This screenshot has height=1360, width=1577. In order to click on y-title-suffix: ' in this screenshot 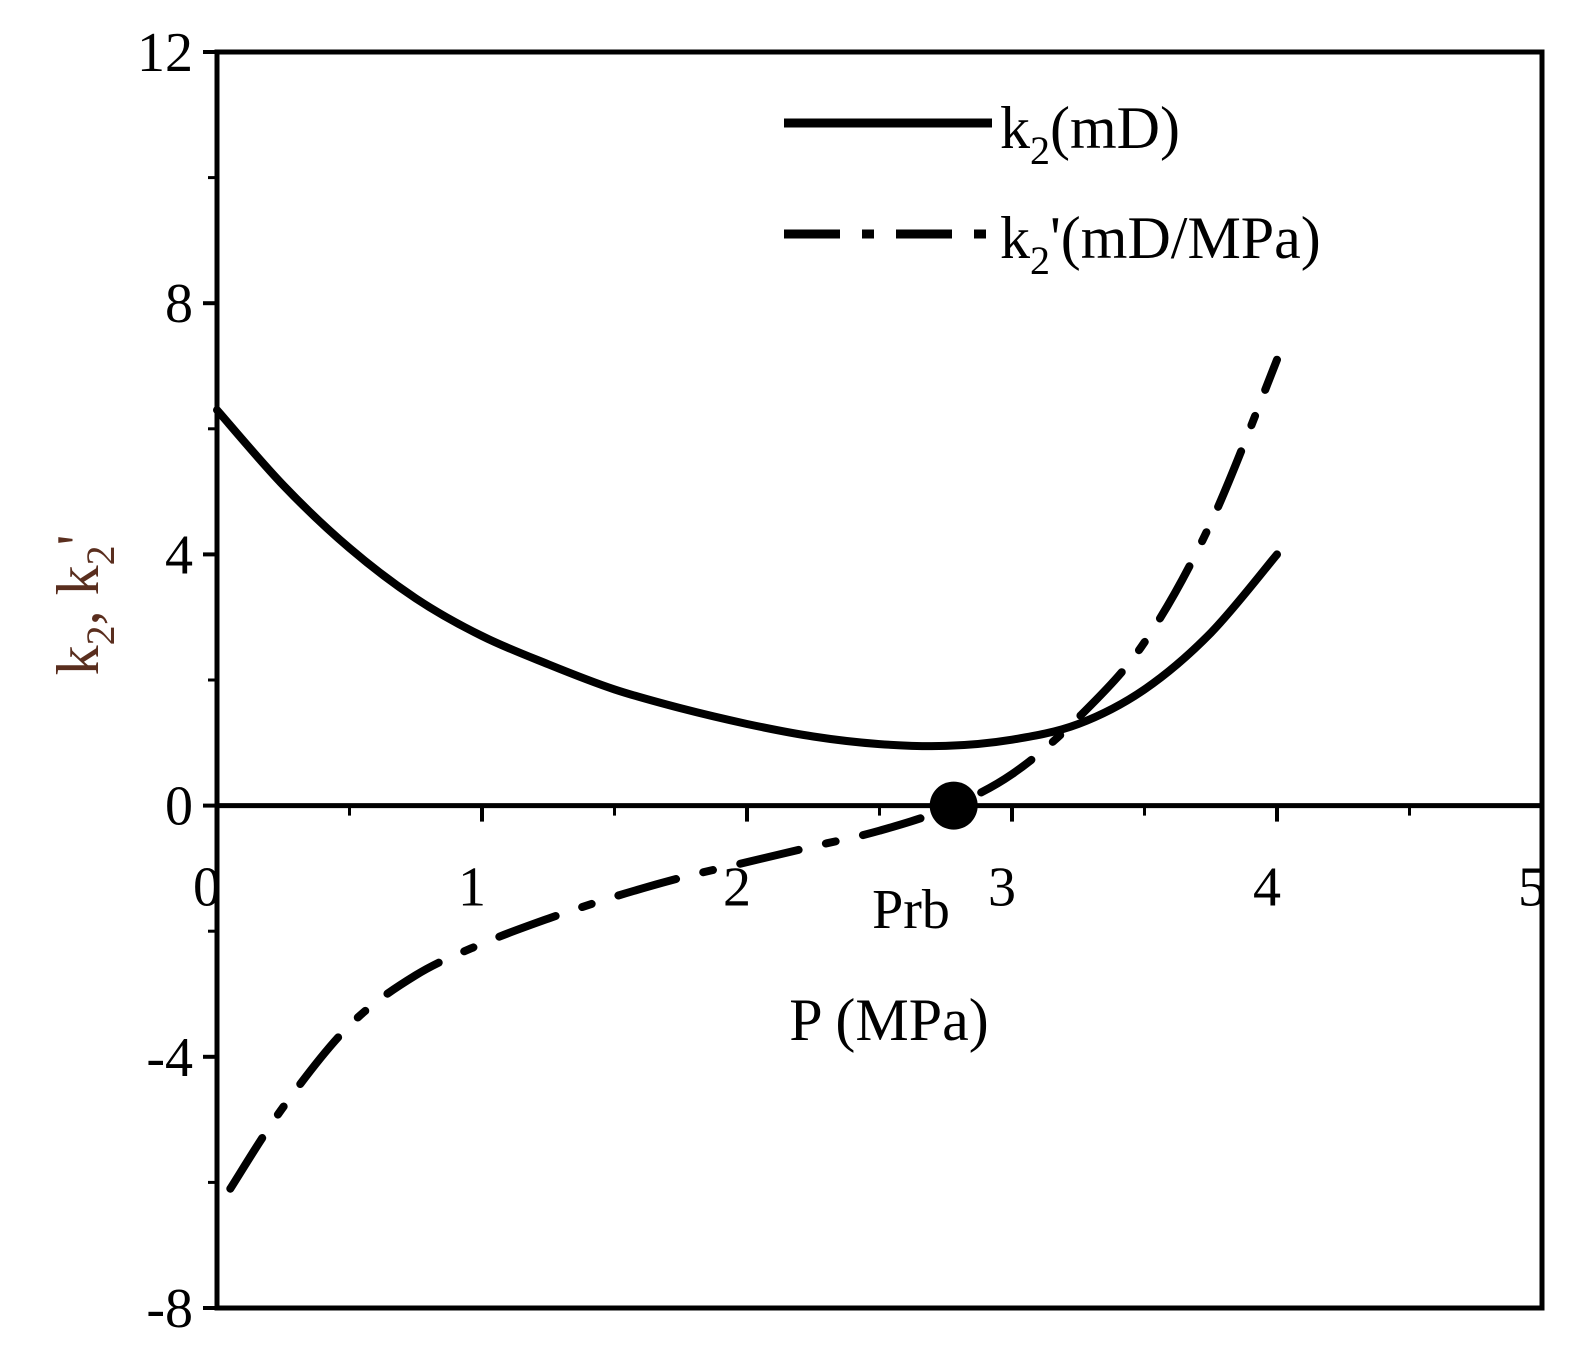, I will do `click(78, 540)`.